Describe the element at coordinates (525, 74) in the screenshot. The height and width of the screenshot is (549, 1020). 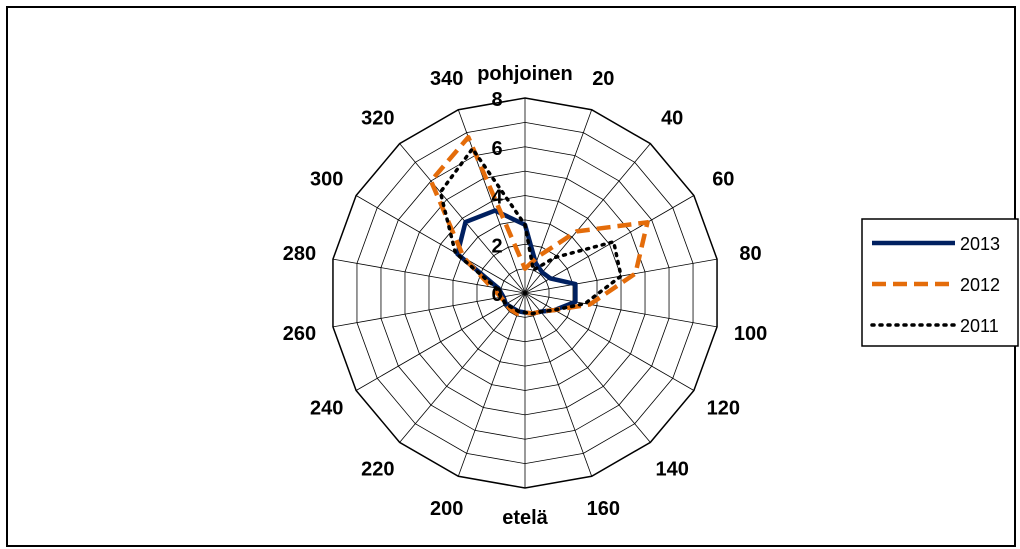
I see `north-label: pohjoinen` at that location.